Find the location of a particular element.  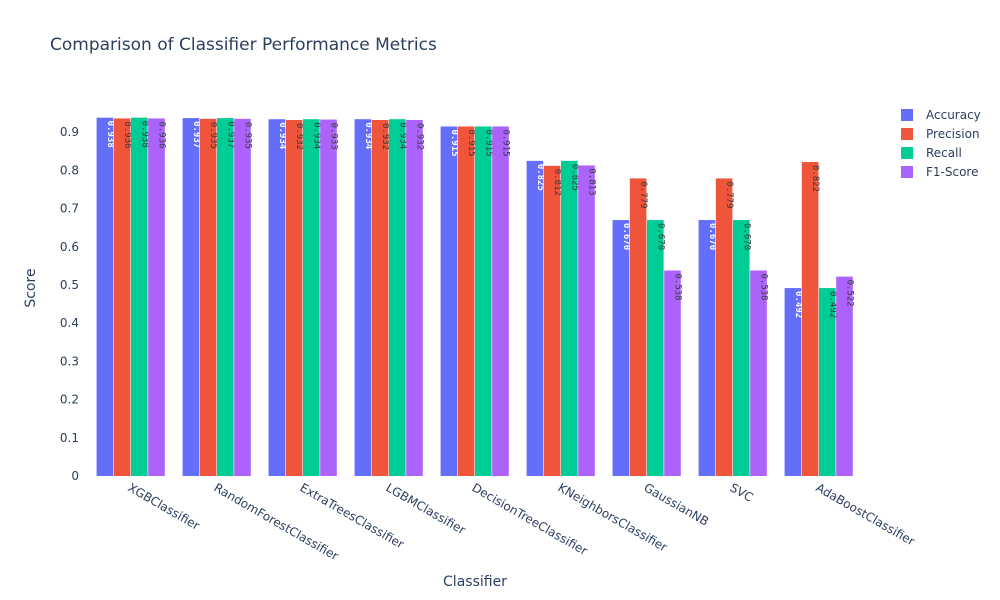

legend-label: Recall is located at coordinates (944, 153).